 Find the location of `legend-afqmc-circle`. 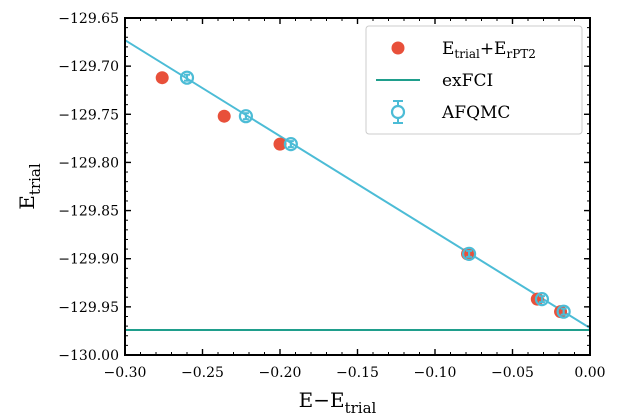

legend-afqmc-circle is located at coordinates (398, 112).